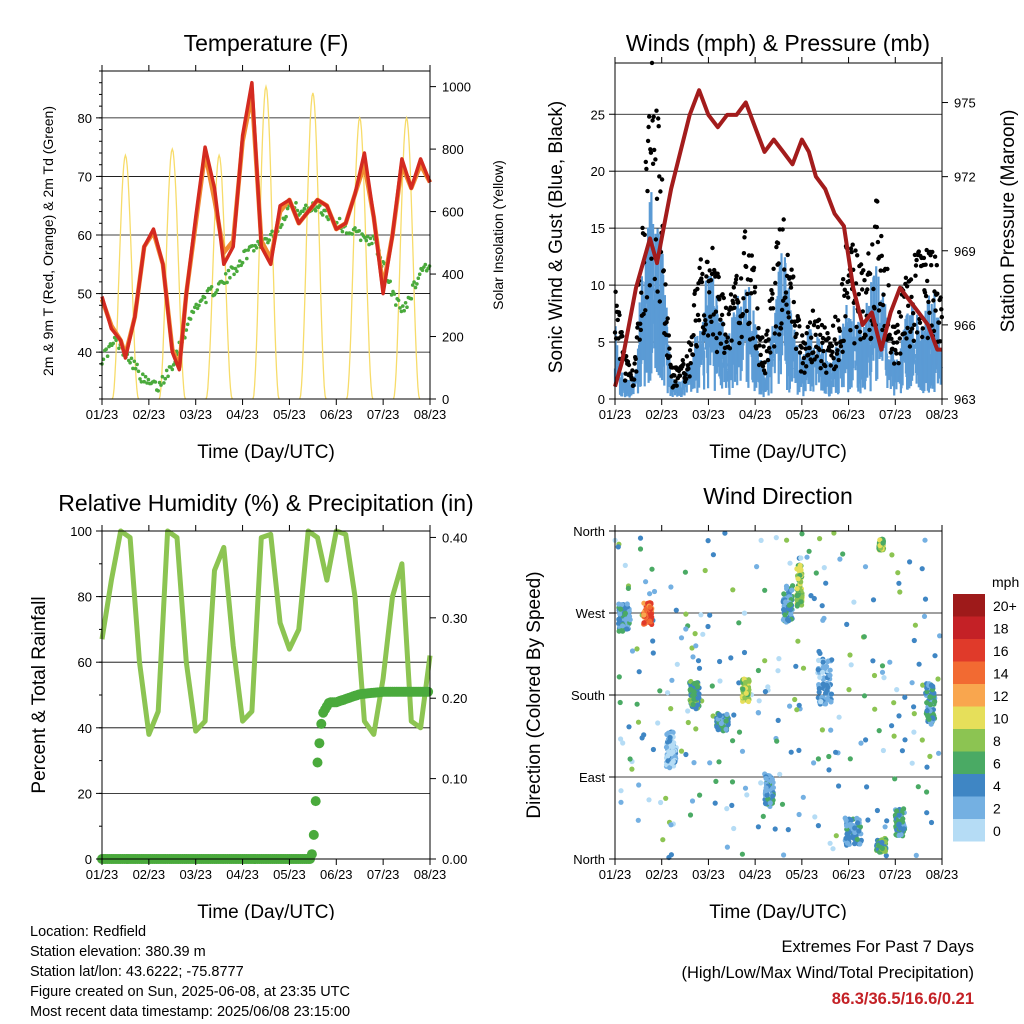  I want to click on precipitation-point, so click(313, 834).